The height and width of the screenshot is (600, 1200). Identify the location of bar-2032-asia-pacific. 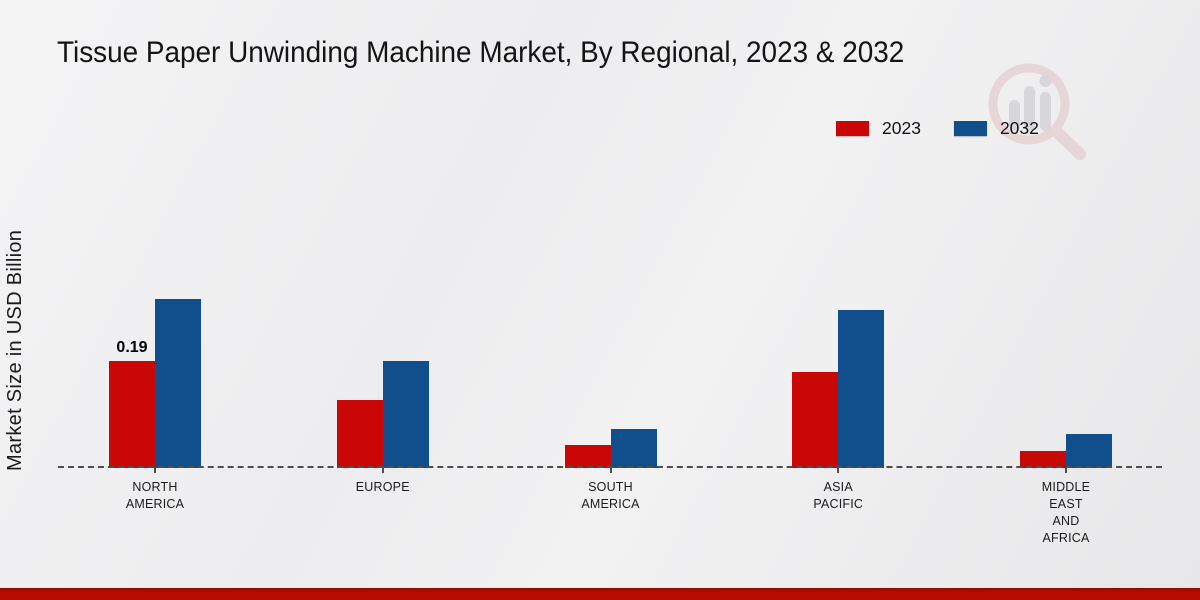
(861, 389).